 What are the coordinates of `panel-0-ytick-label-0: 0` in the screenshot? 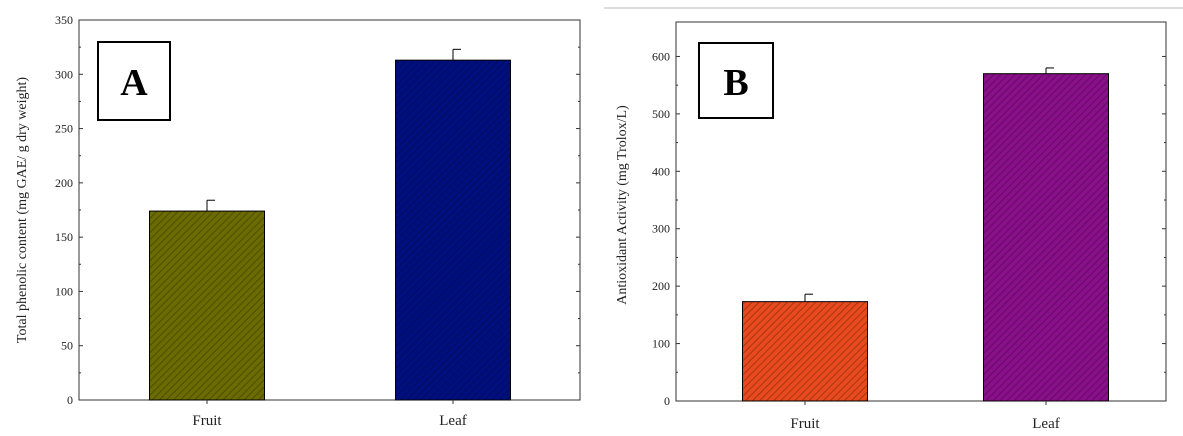 It's located at (70, 400).